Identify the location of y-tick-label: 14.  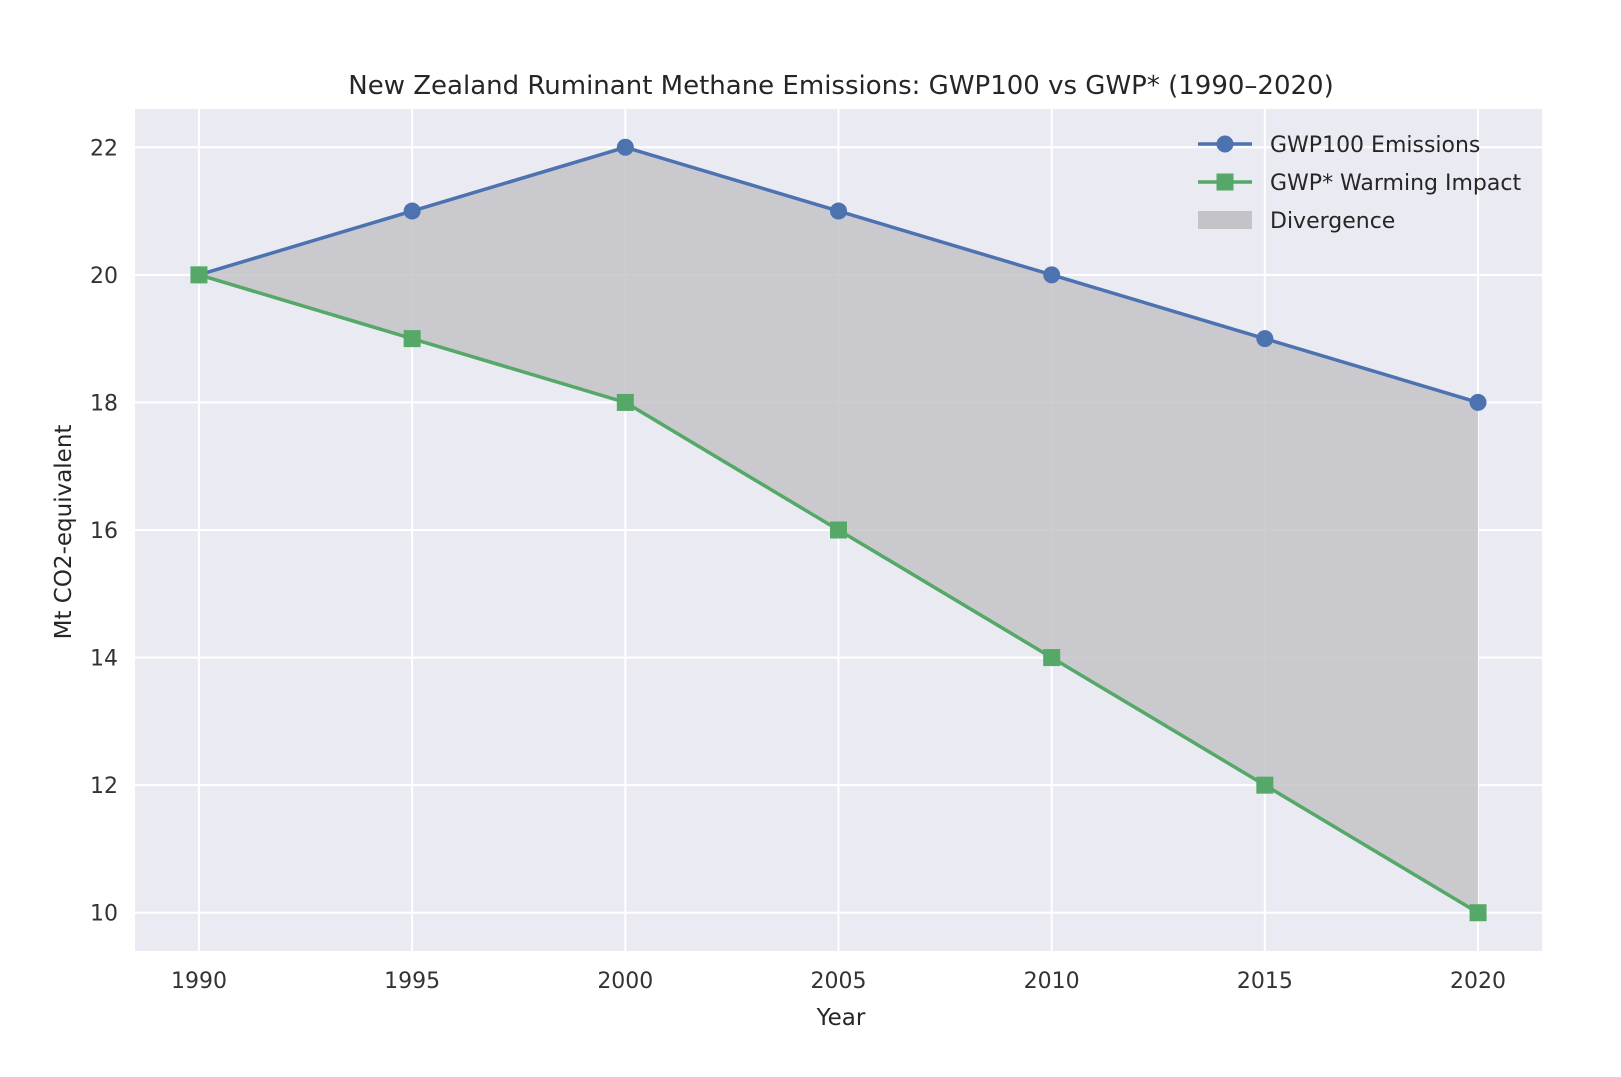
(104, 659).